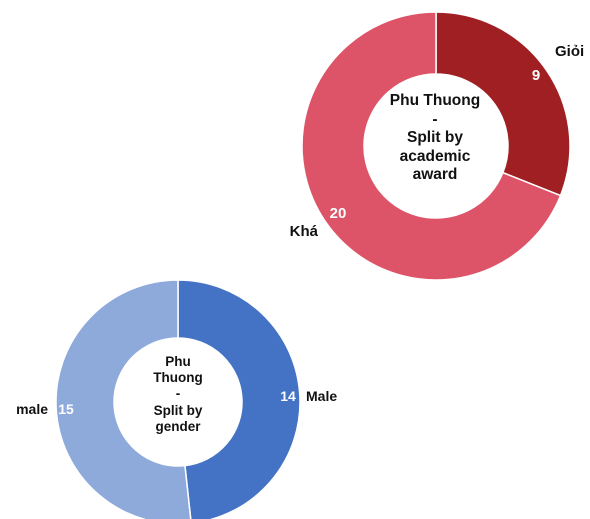  I want to click on award-slice-gioi, so click(503, 104).